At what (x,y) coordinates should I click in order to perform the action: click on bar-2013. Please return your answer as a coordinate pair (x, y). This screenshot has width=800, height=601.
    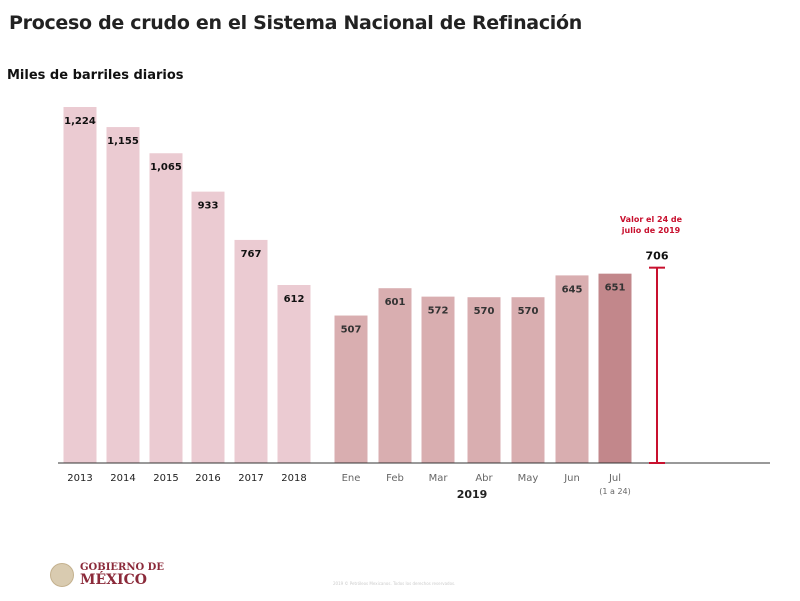
    Looking at the image, I should click on (80, 285).